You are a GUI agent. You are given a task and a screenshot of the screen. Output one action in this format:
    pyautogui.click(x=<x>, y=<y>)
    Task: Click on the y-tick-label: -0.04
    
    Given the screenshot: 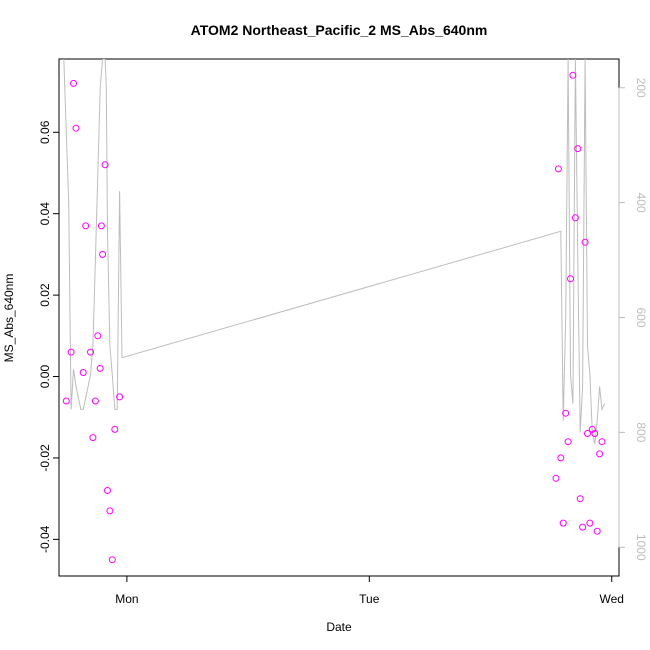 What is the action you would take?
    pyautogui.click(x=45, y=539)
    